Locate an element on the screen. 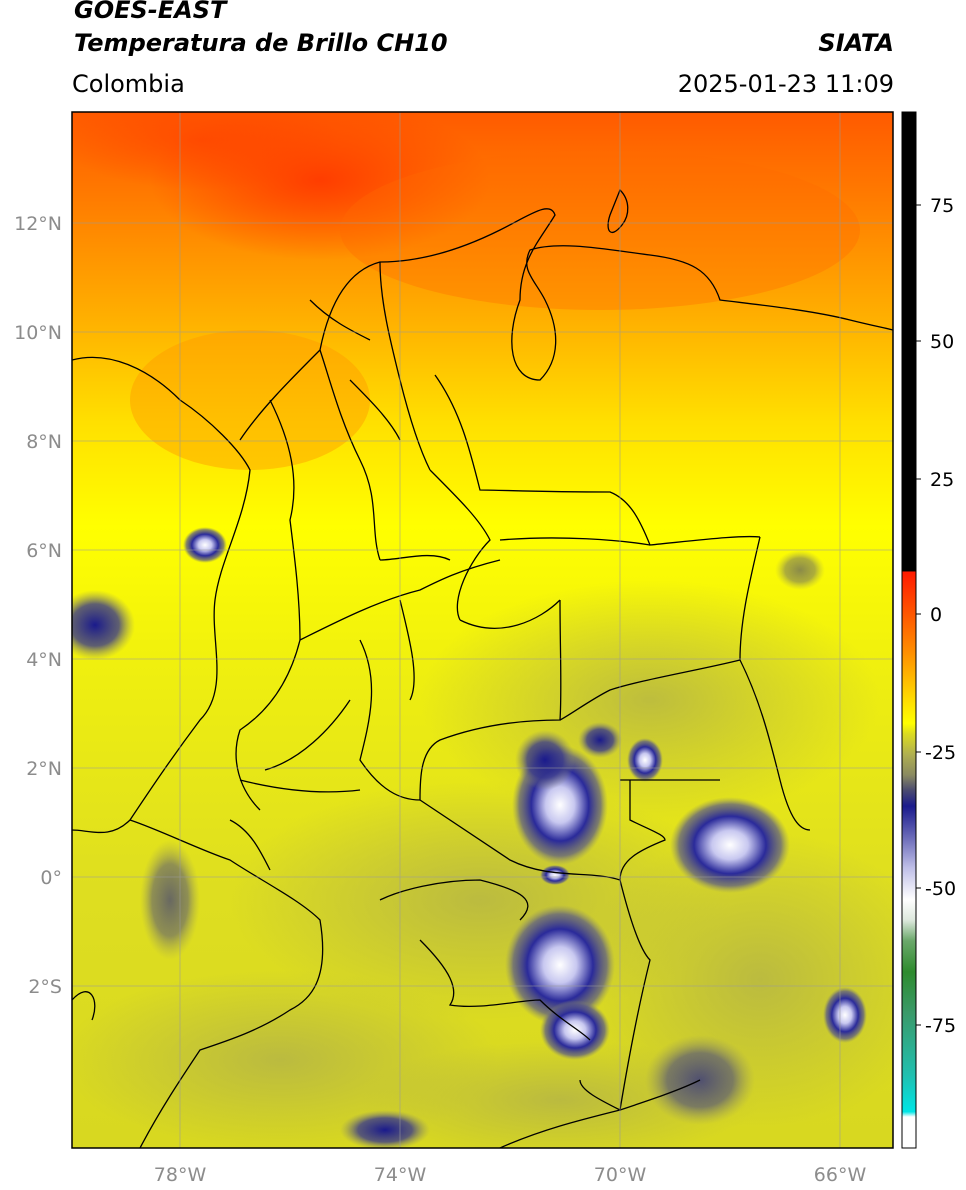  agency-label: SIATA is located at coordinates (856, 43).